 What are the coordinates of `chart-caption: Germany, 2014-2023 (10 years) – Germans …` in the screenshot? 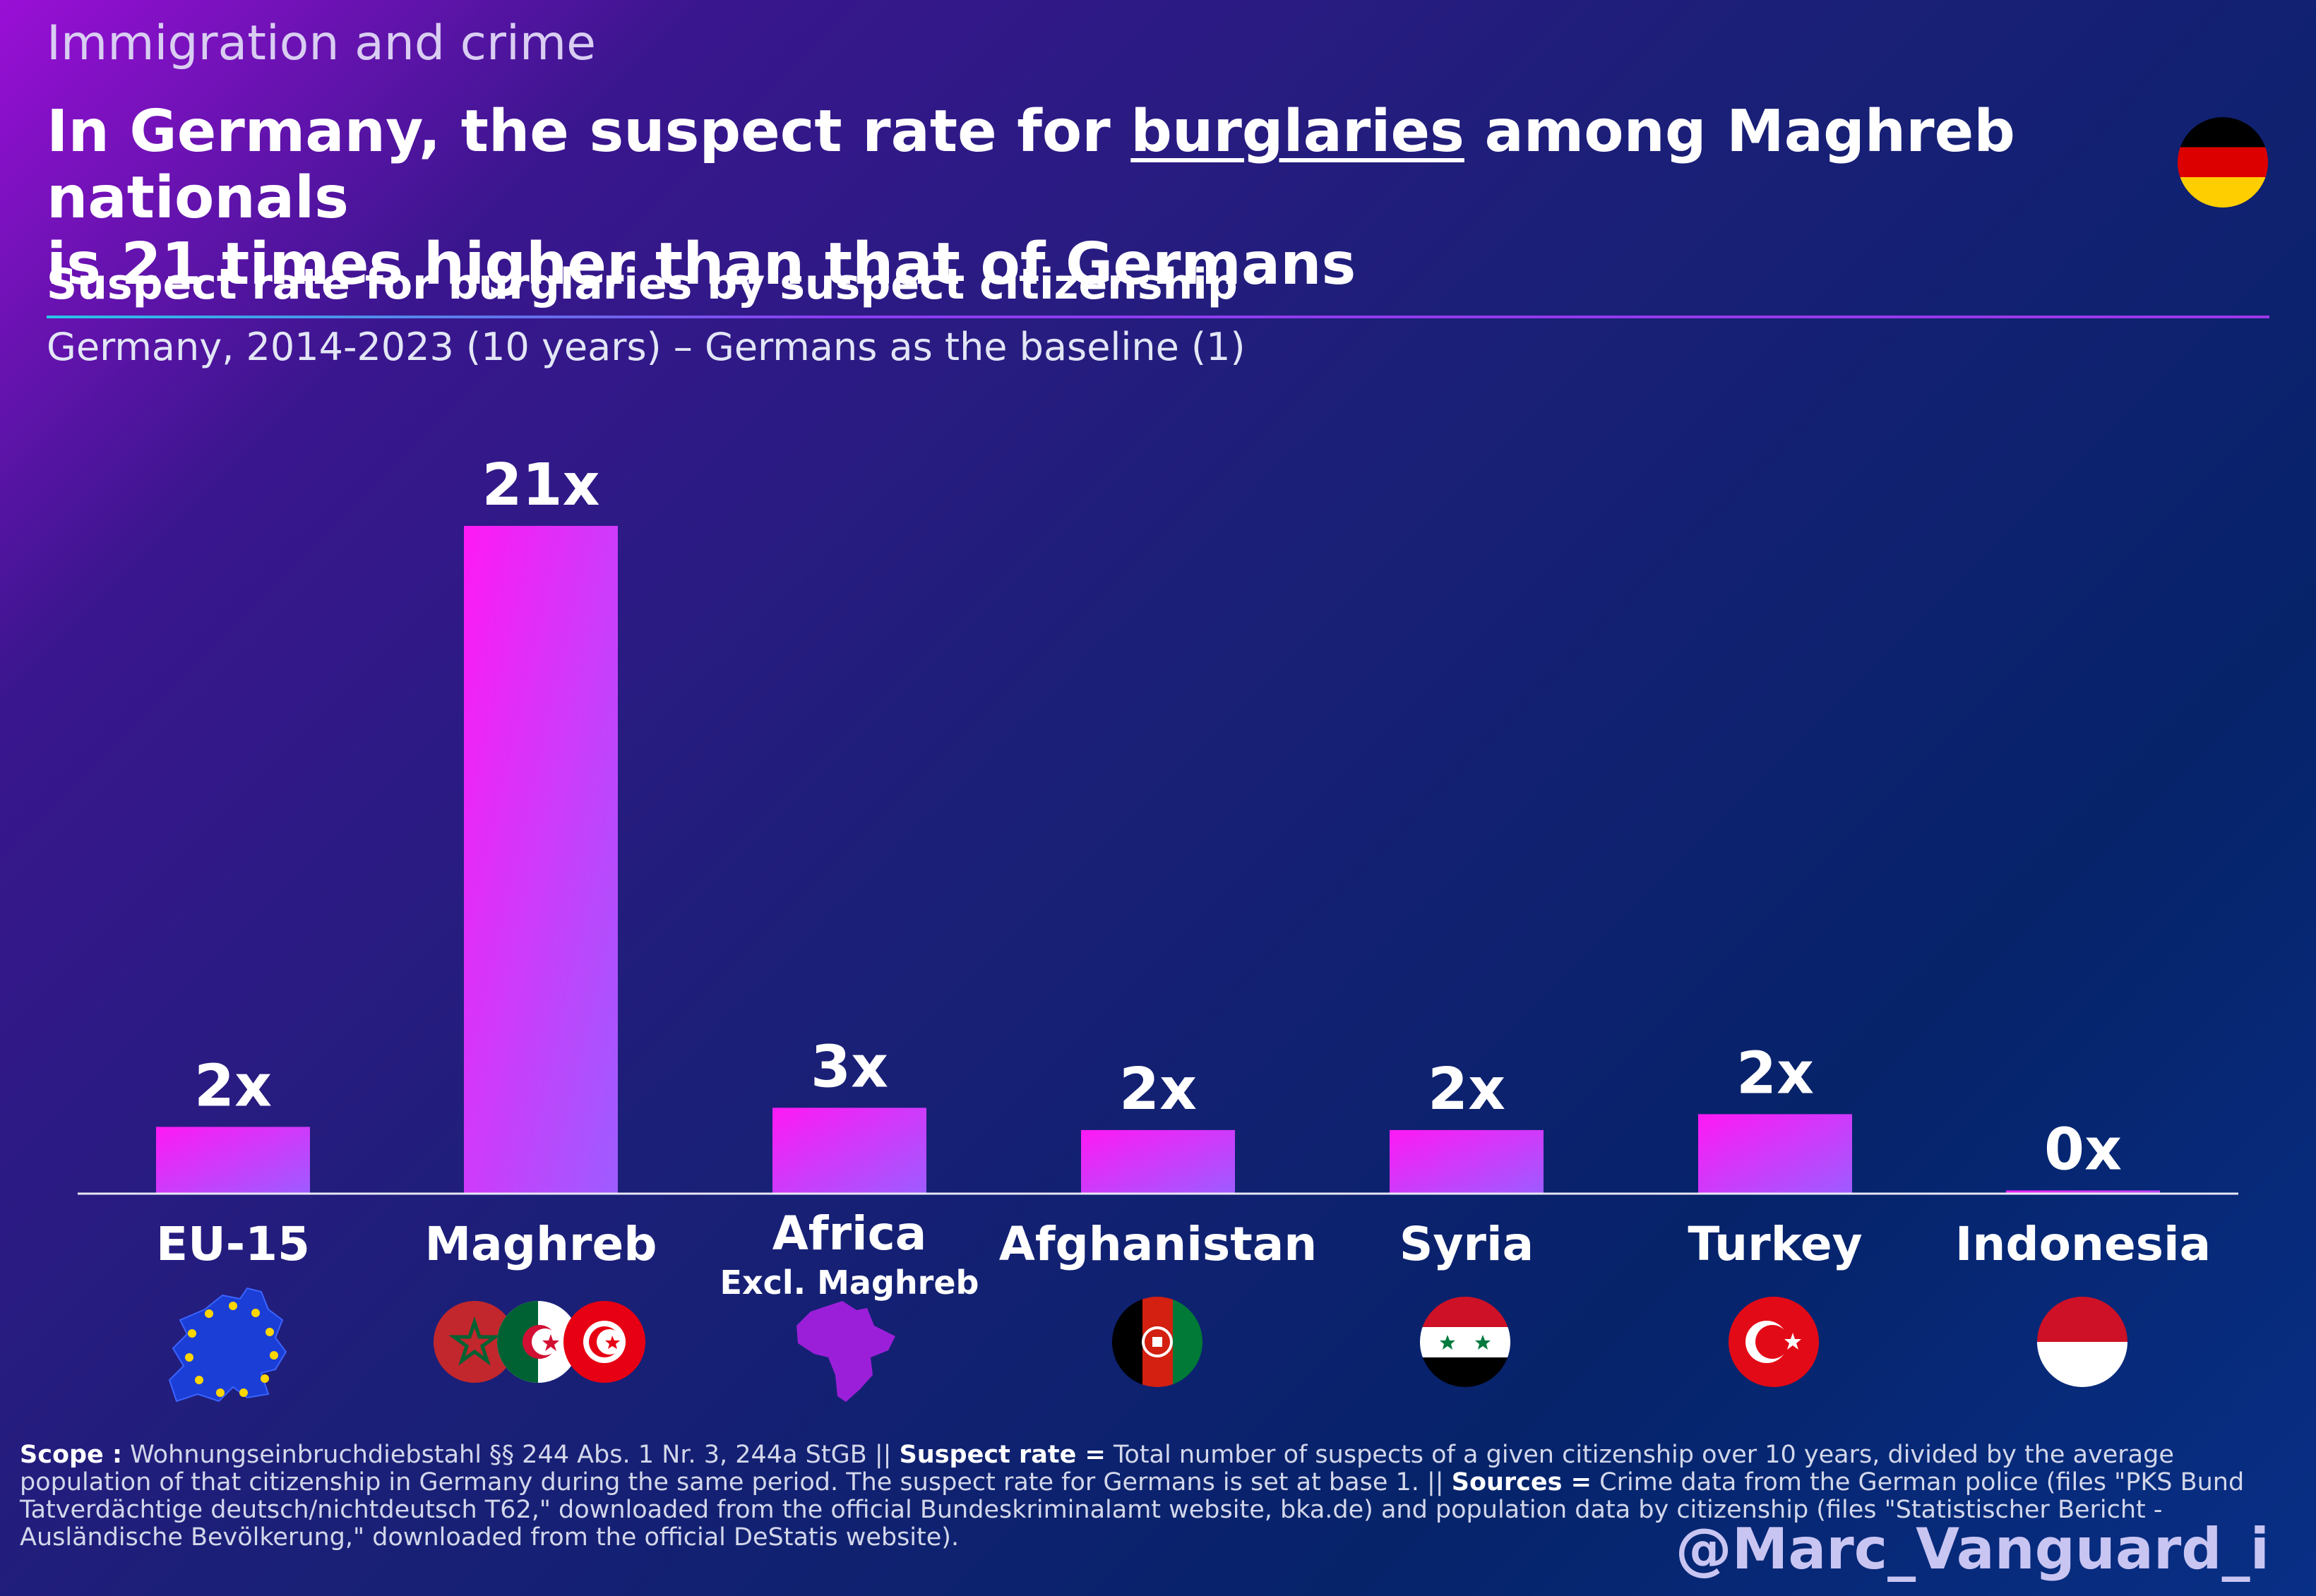 It's located at (646, 347).